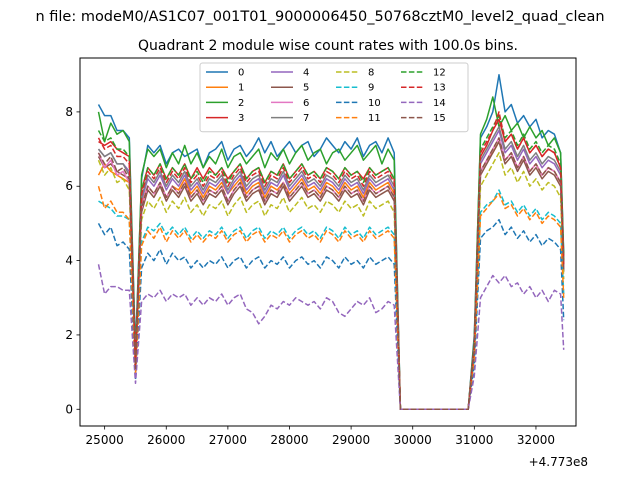 The width and height of the screenshot is (640, 480). Describe the element at coordinates (306, 103) in the screenshot. I see `legend-label-6: 6` at that location.